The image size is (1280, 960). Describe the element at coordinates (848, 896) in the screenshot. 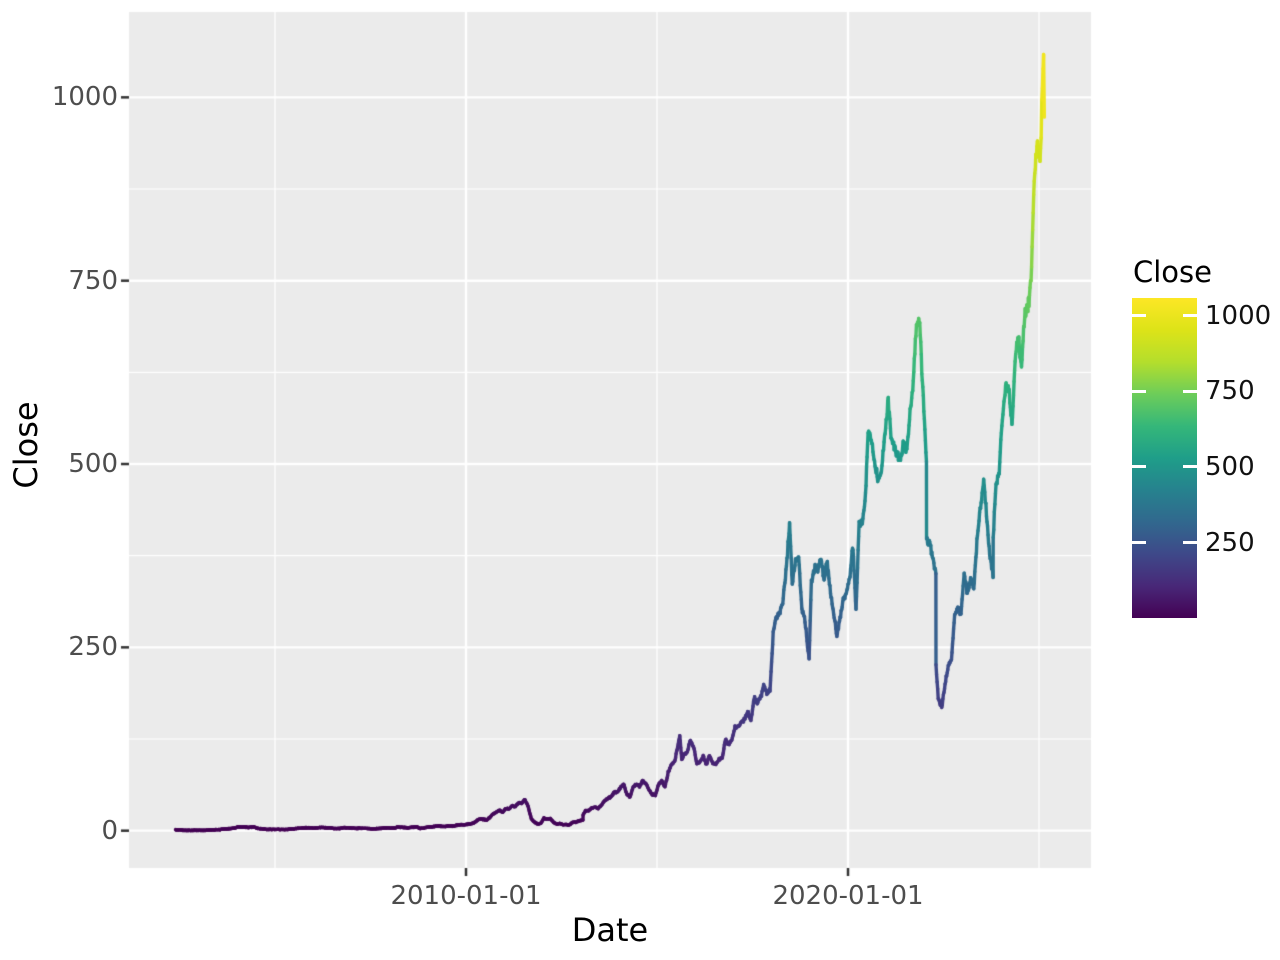

I see `x-axis-tick-label: 2020-01-01` at that location.